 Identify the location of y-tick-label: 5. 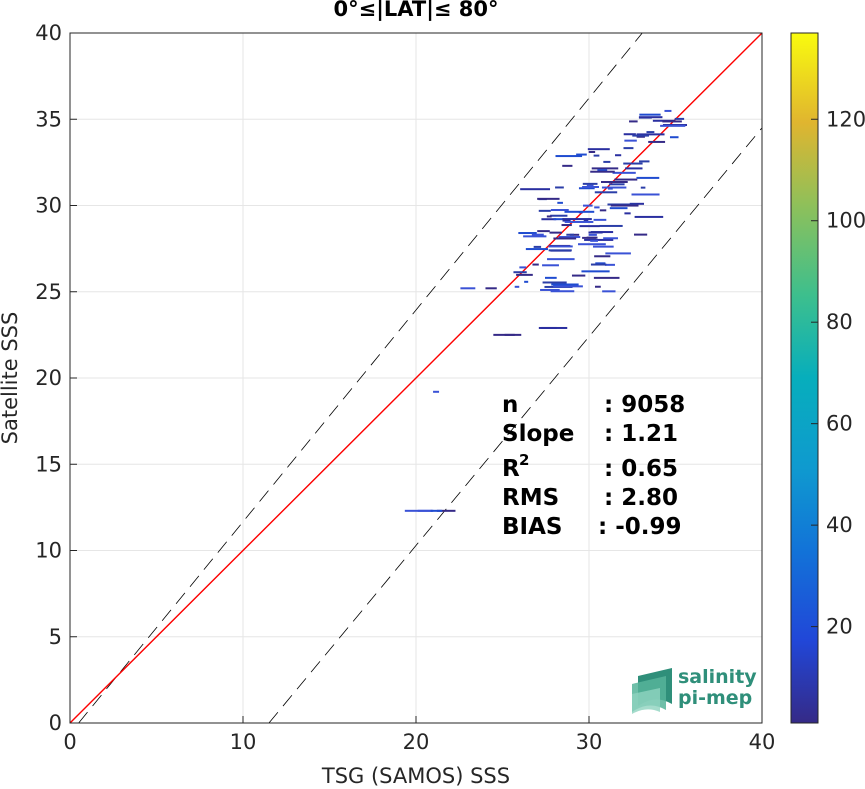
(55, 637).